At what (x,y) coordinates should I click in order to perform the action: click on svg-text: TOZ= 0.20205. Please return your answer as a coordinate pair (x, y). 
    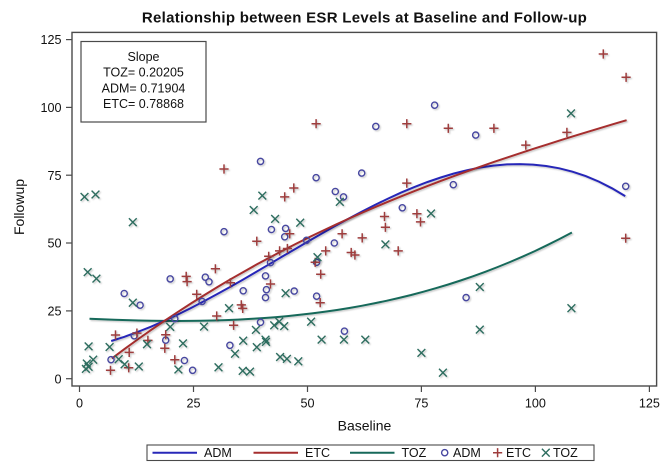
    Looking at the image, I should click on (143, 73).